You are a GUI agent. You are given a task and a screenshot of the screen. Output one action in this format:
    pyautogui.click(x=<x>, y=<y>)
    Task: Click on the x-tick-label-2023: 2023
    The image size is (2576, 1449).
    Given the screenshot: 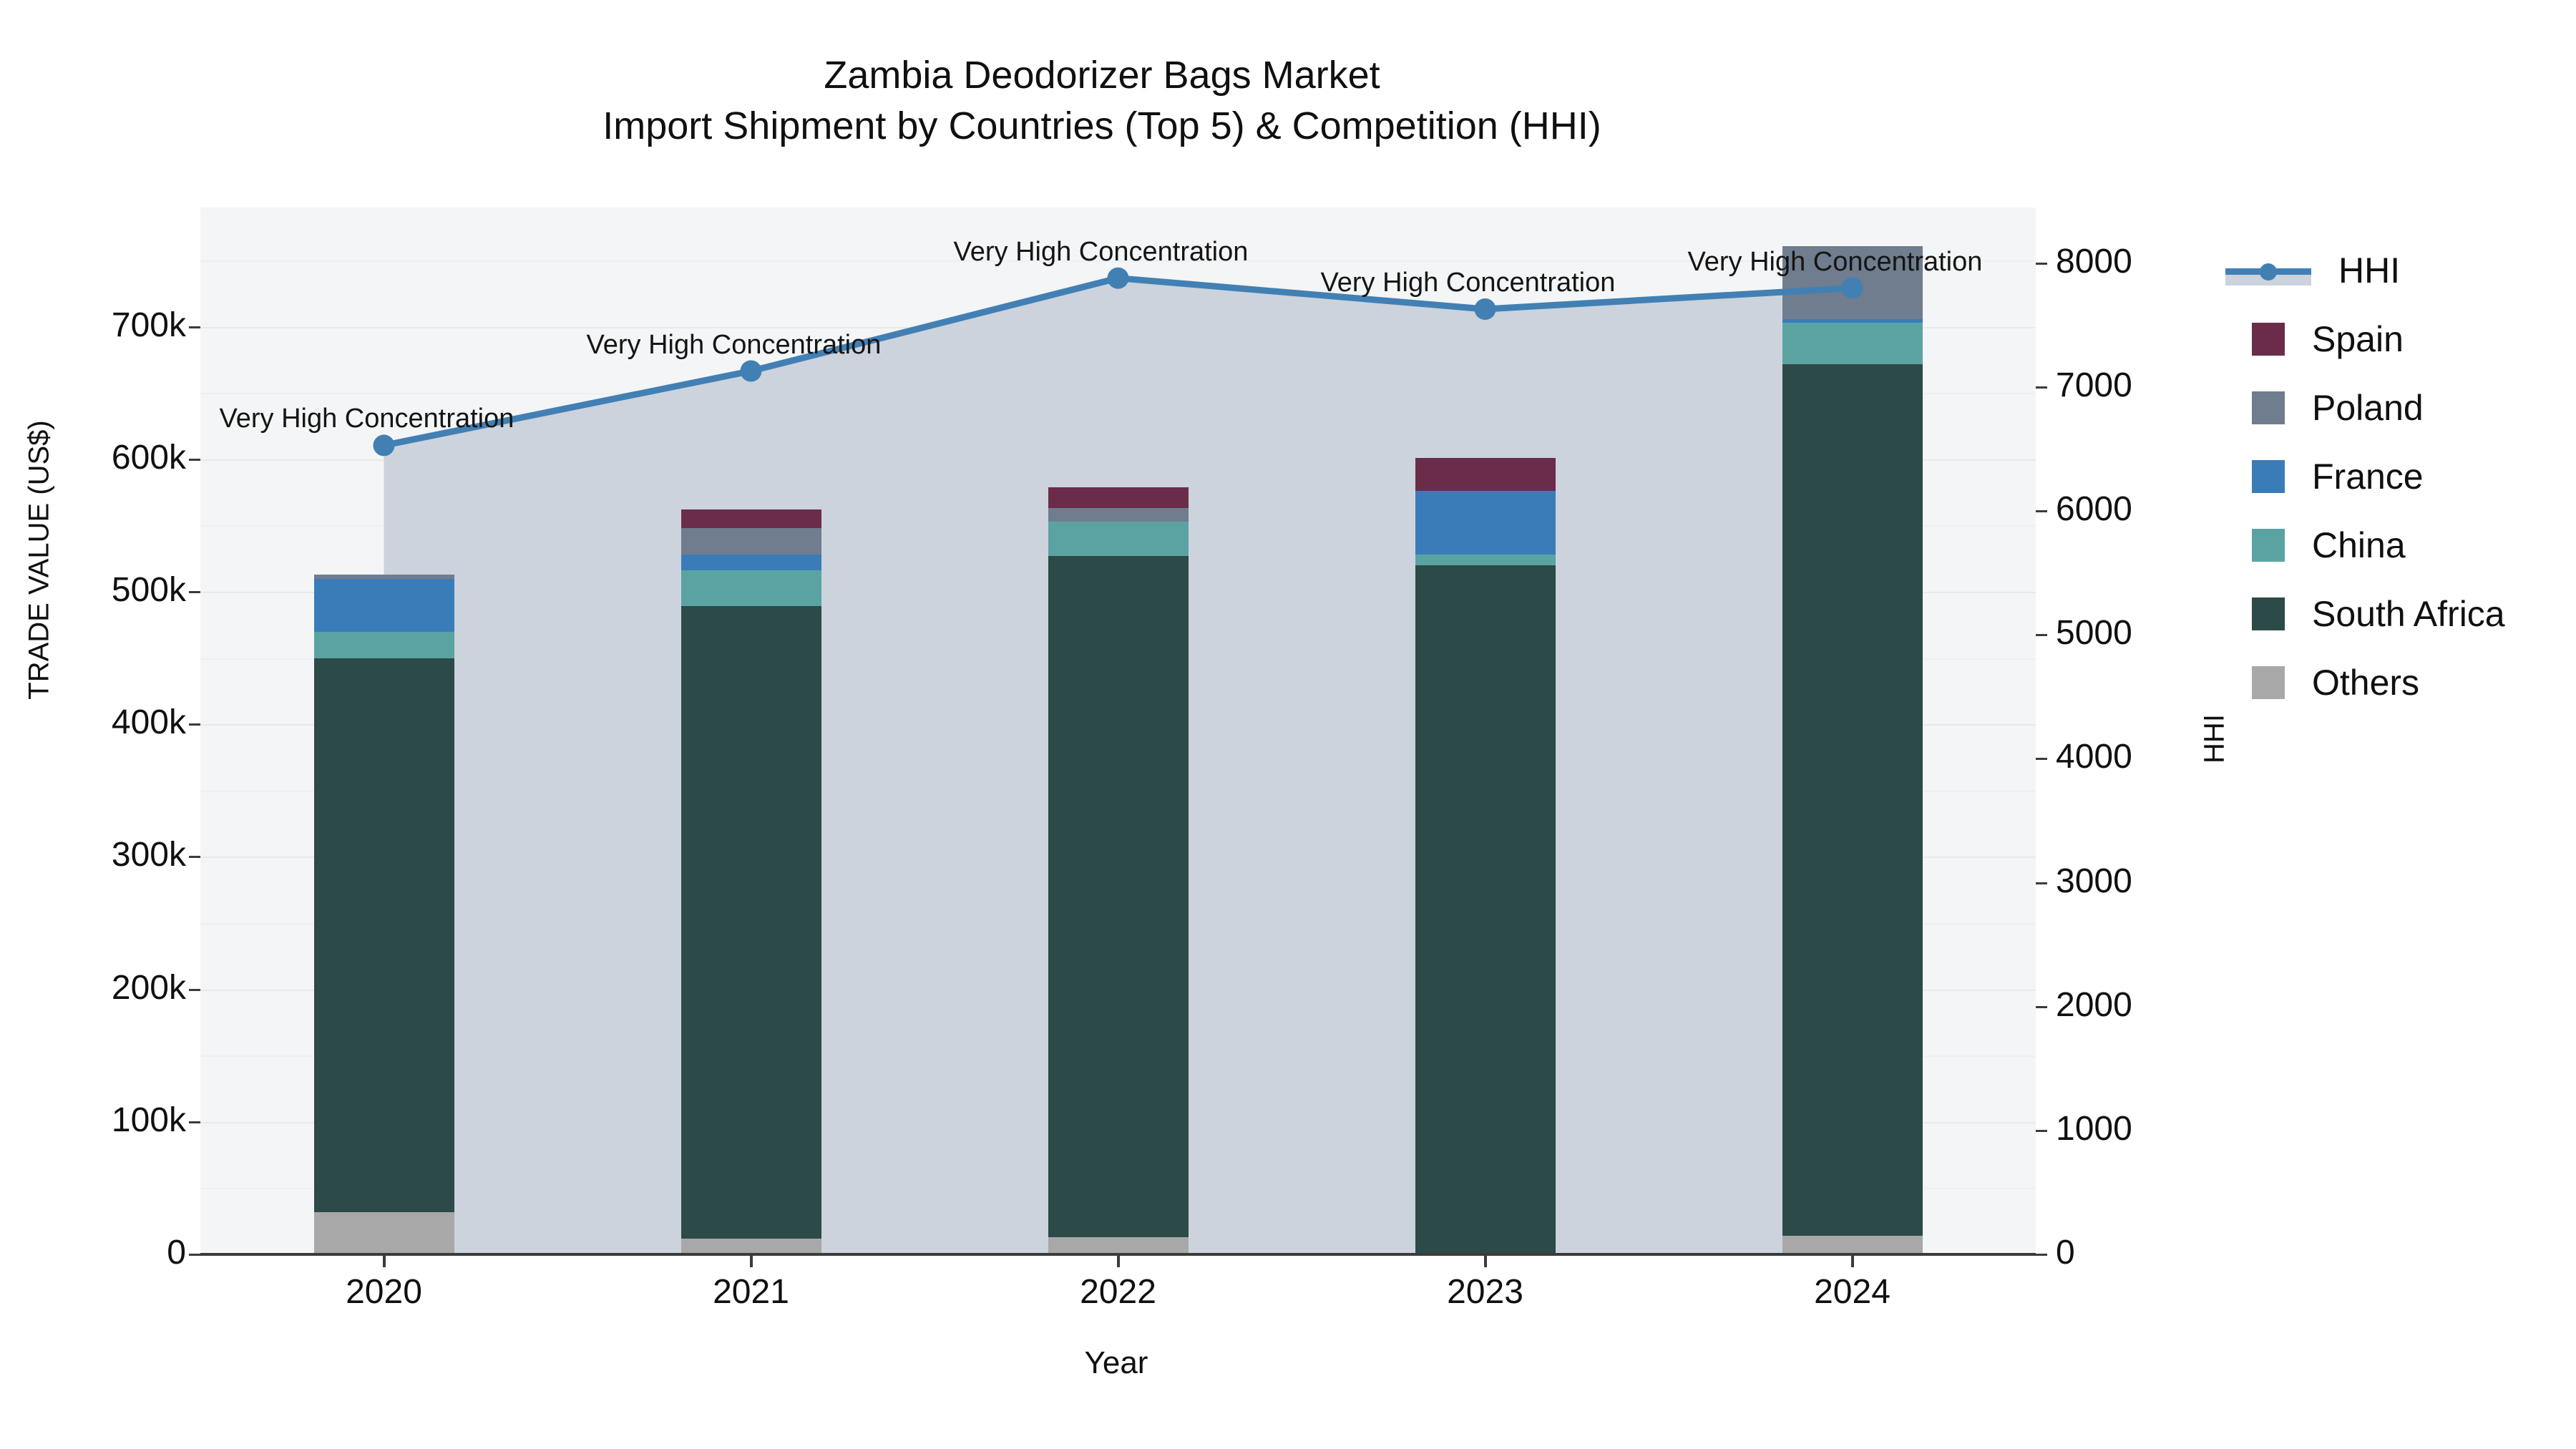 What is the action you would take?
    pyautogui.click(x=1485, y=1292)
    